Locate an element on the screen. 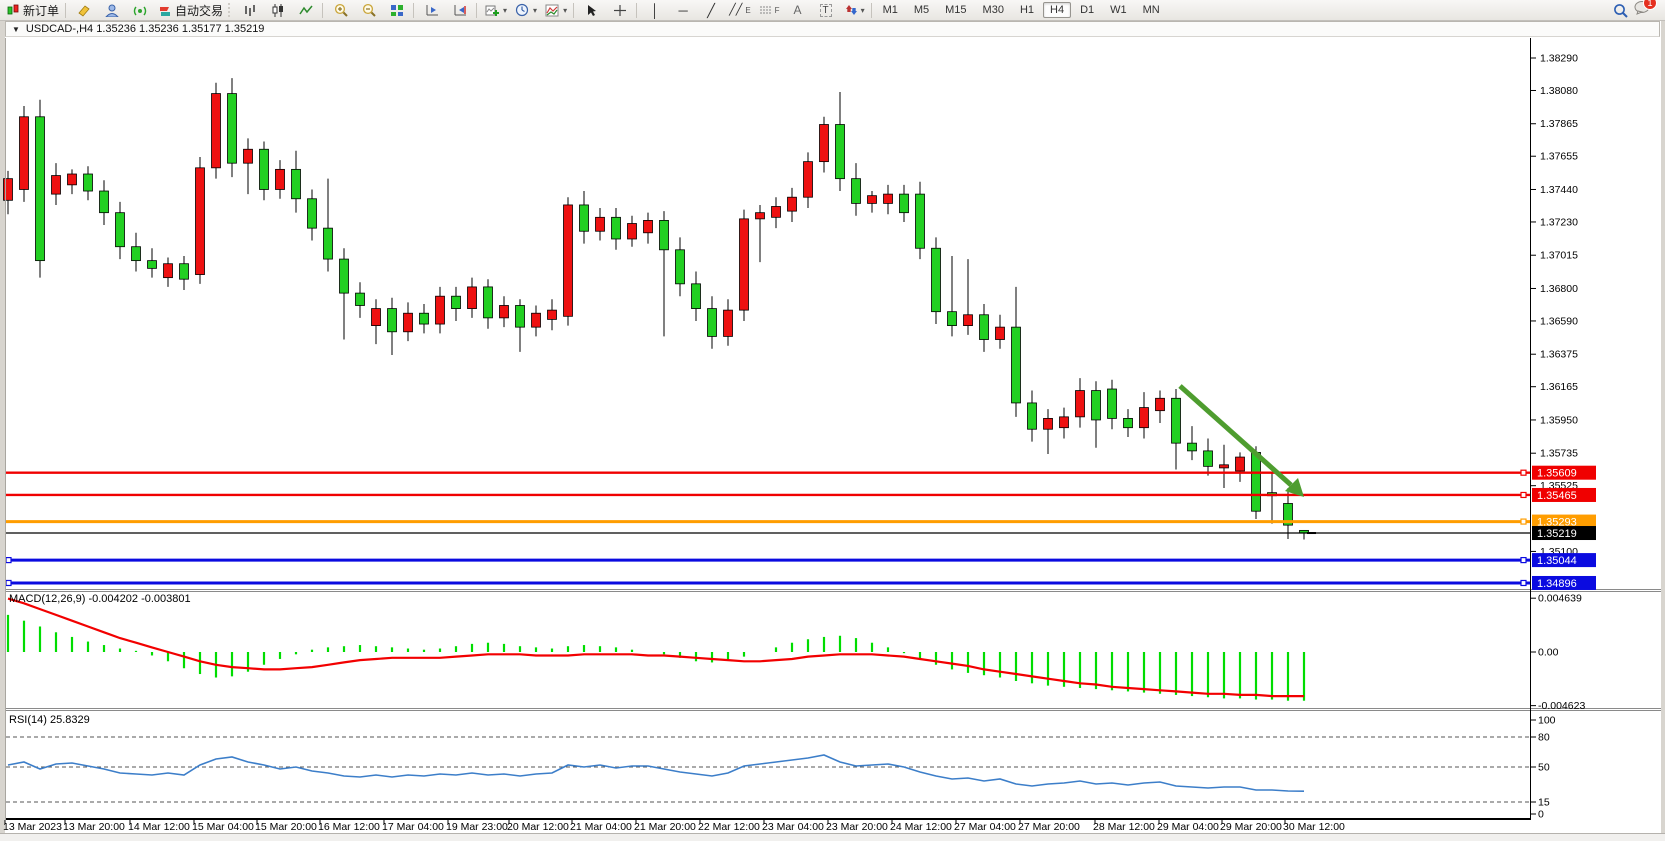 The width and height of the screenshot is (1665, 841). indicators-button: ▾ is located at coordinates (556, 10).